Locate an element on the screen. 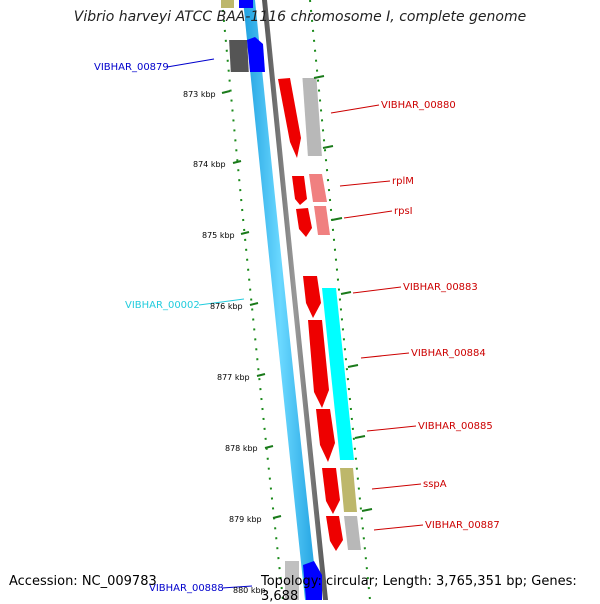 This screenshot has height=604, width=600. gene-label-vibhar-00885: VIBHAR_00885 is located at coordinates (455, 426).